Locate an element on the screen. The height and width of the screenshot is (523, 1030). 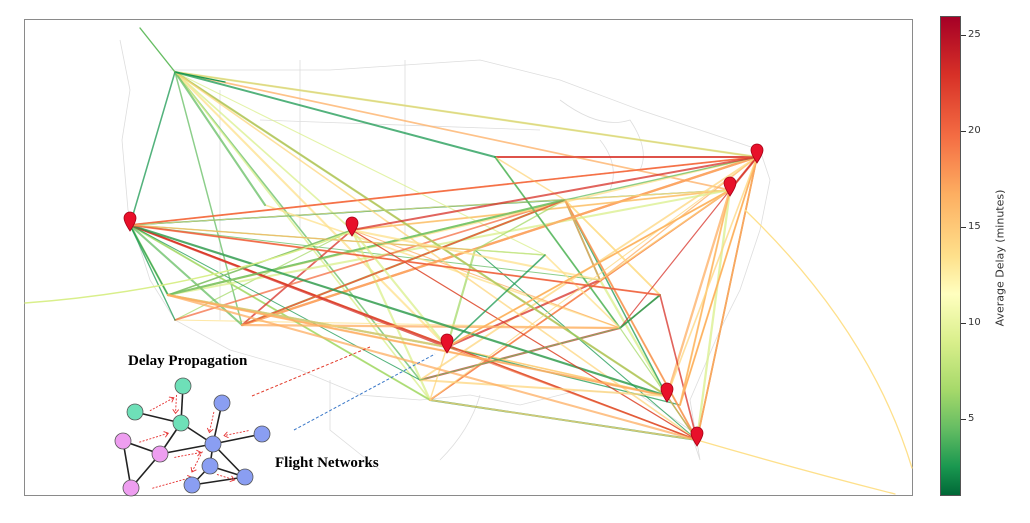
network-connector is located at coordinates (364, 392).